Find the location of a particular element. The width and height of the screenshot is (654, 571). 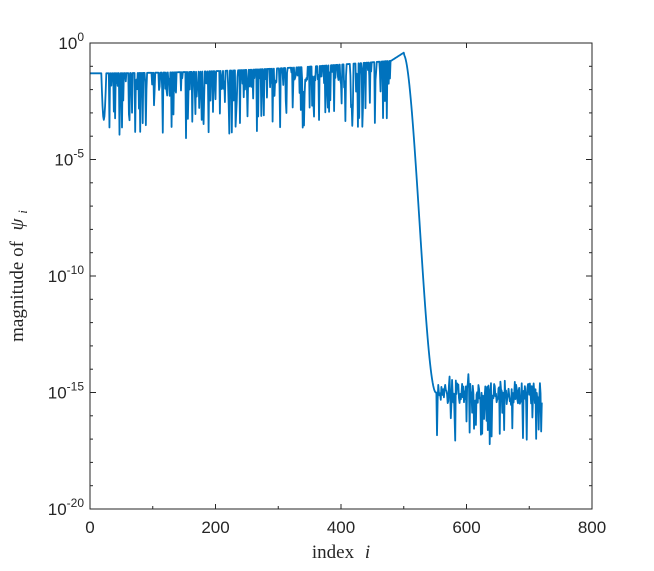

x-axis-title: index i is located at coordinates (341, 552).